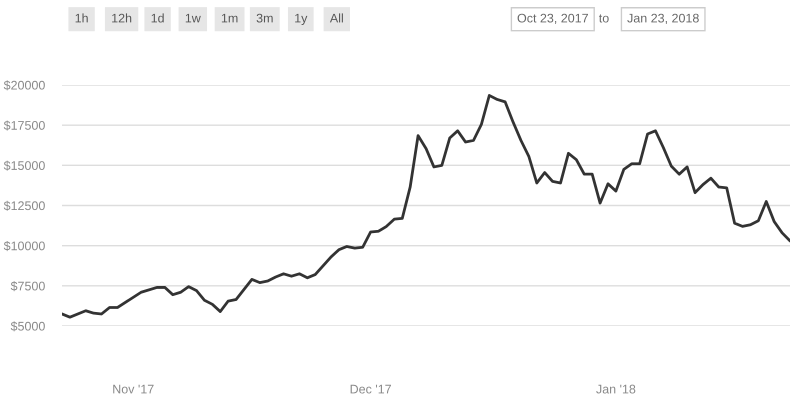 The width and height of the screenshot is (800, 400). I want to click on x-tick-label: Jan '18, so click(616, 389).